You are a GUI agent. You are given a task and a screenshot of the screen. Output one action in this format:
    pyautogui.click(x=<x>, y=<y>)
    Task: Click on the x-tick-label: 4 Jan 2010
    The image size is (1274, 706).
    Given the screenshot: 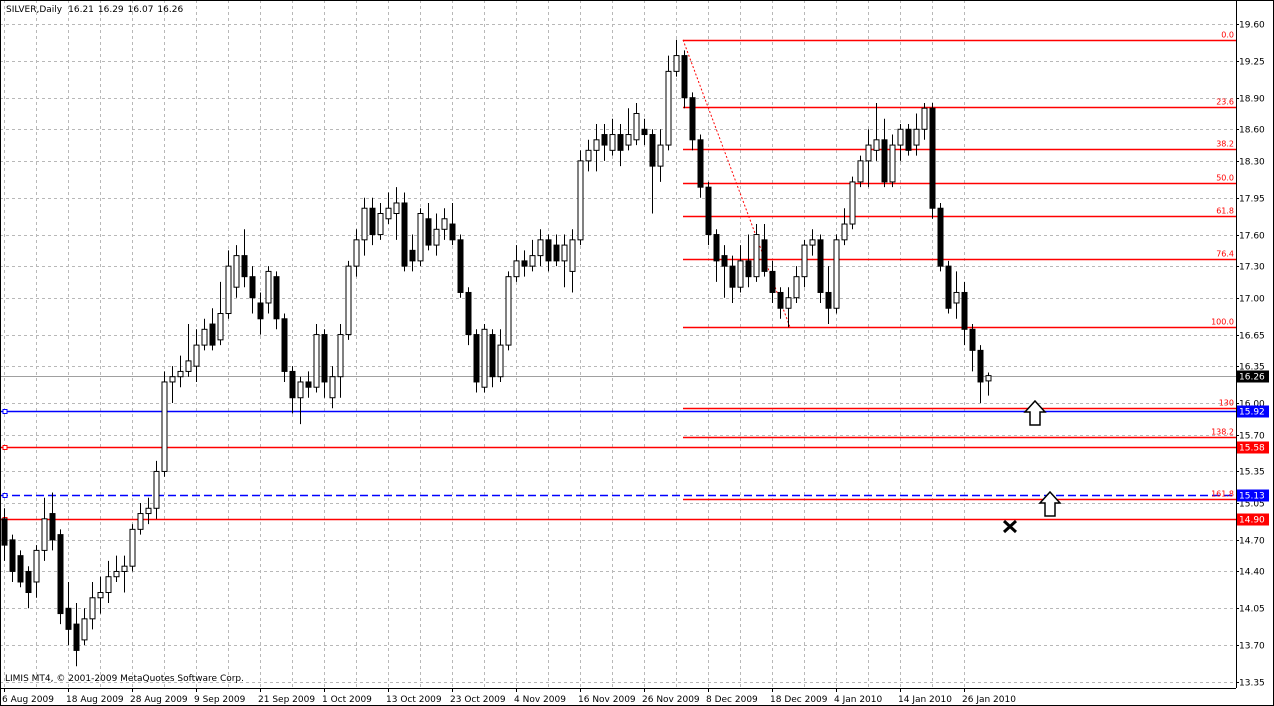 What is the action you would take?
    pyautogui.click(x=858, y=700)
    